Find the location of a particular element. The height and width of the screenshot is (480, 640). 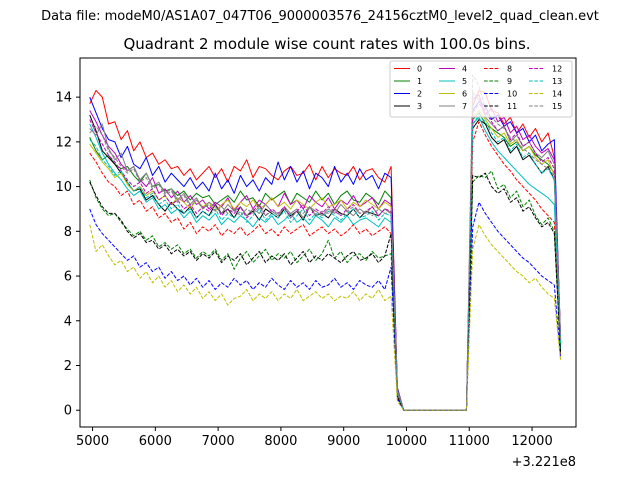

x-tick-label: 11000 is located at coordinates (469, 441).